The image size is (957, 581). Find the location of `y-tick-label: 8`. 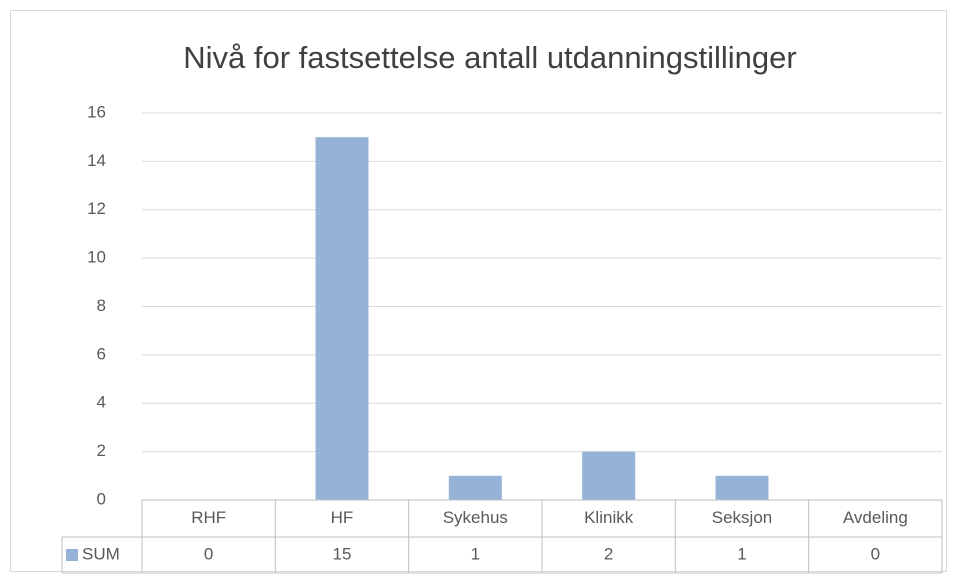

y-tick-label: 8 is located at coordinates (101, 305).